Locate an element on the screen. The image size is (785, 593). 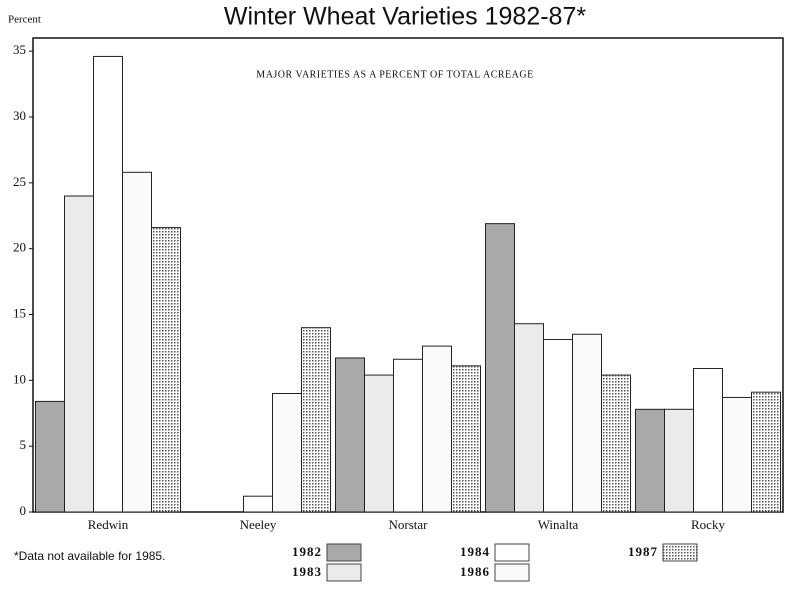
legend-label: 1982 is located at coordinates (307, 551).